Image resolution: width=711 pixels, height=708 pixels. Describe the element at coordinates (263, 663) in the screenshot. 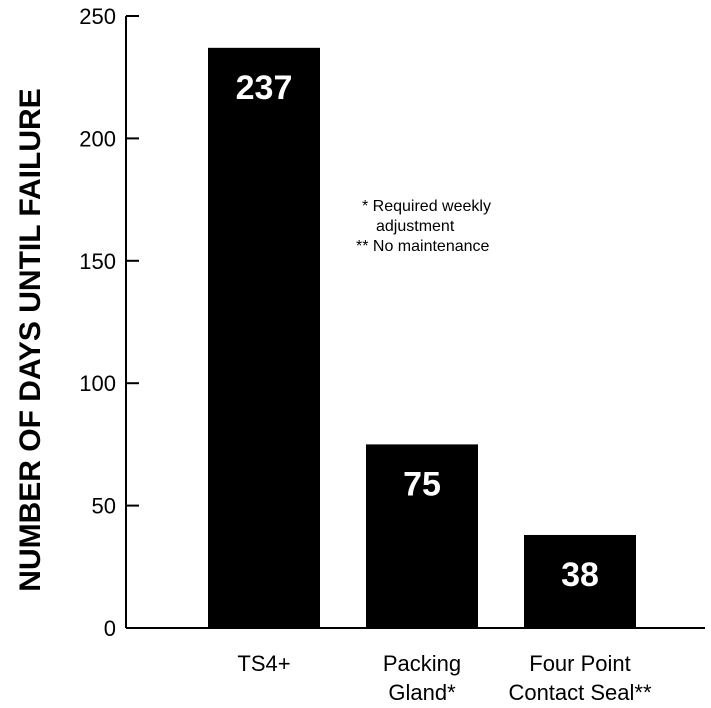

I see `category-label: TS4+` at that location.